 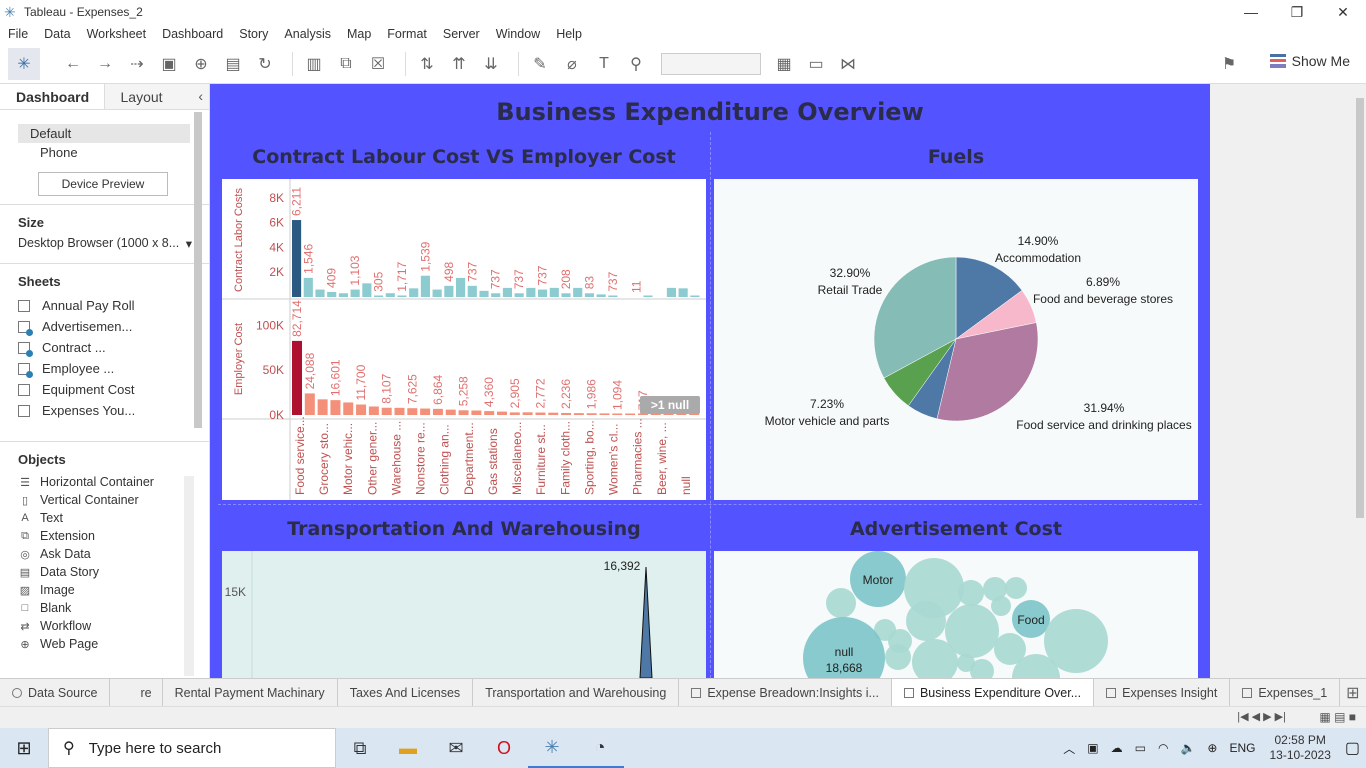 I want to click on canvas-scrollbar, so click(x=1360, y=381).